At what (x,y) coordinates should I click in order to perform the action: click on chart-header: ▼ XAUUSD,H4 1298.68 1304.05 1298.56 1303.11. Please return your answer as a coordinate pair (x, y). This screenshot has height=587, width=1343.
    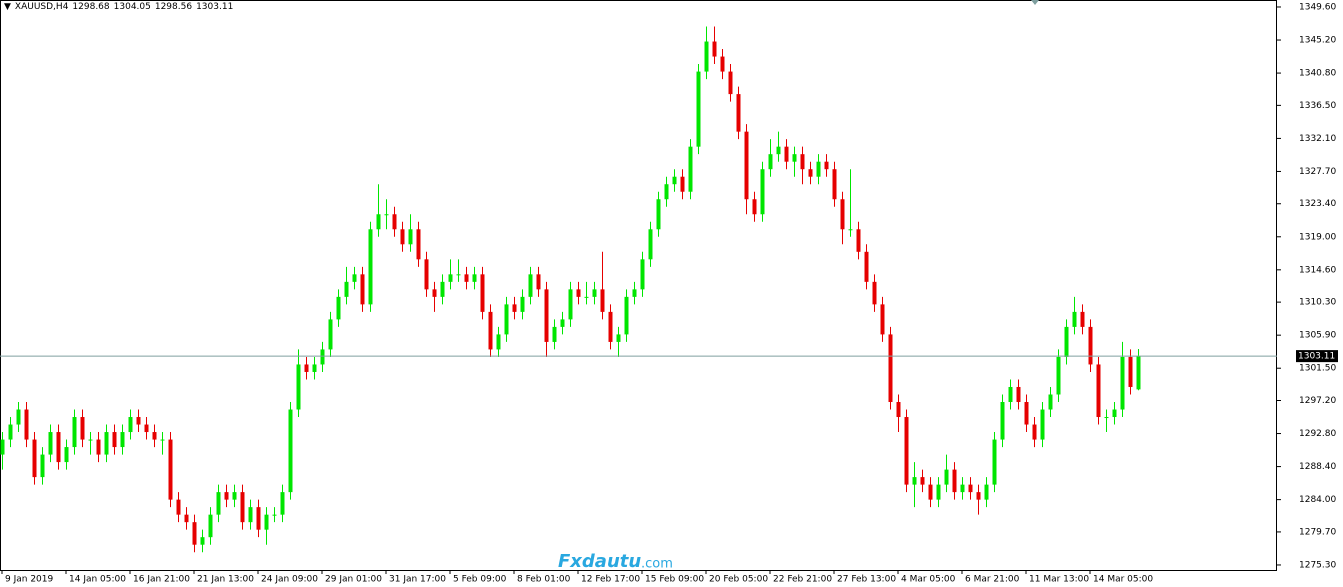
    Looking at the image, I should click on (120, 7).